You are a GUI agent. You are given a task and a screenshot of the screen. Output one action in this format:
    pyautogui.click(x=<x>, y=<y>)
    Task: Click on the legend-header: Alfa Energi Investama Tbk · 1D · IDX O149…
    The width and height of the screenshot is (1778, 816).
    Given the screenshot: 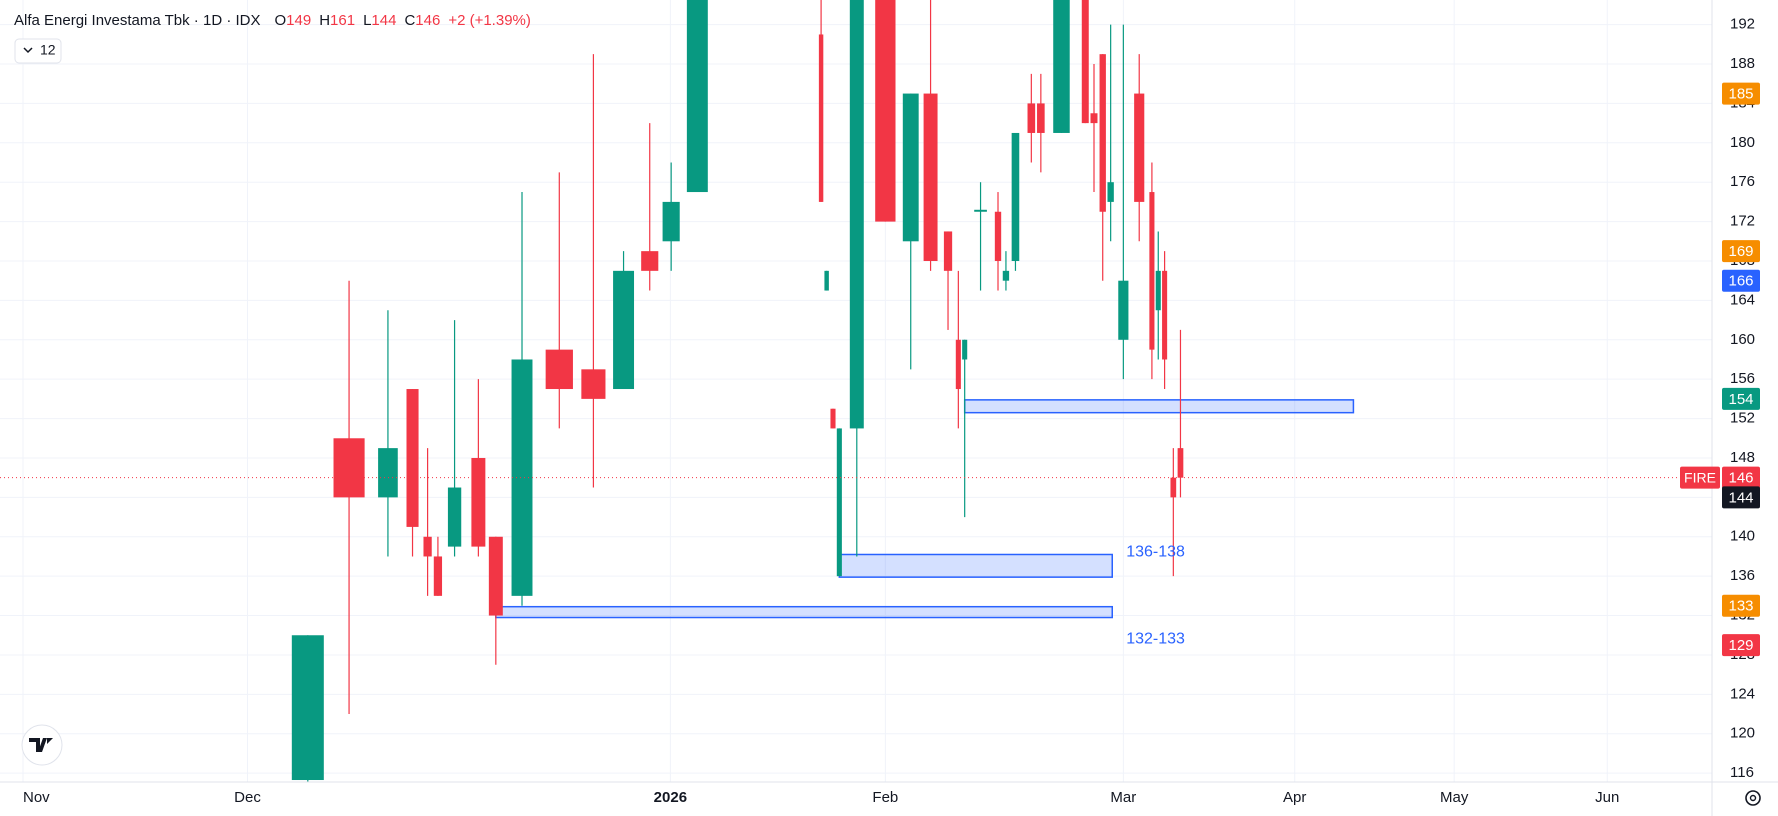 What is the action you would take?
    pyautogui.click(x=272, y=20)
    